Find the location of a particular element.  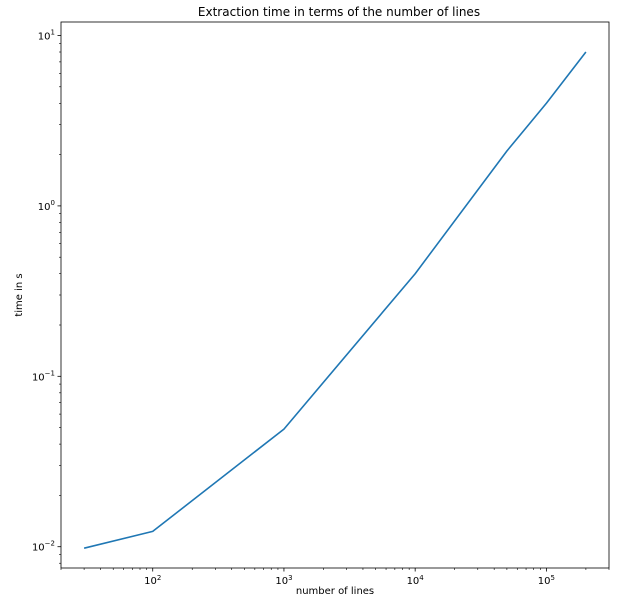

x-tick-label: 10³ is located at coordinates (283, 580).